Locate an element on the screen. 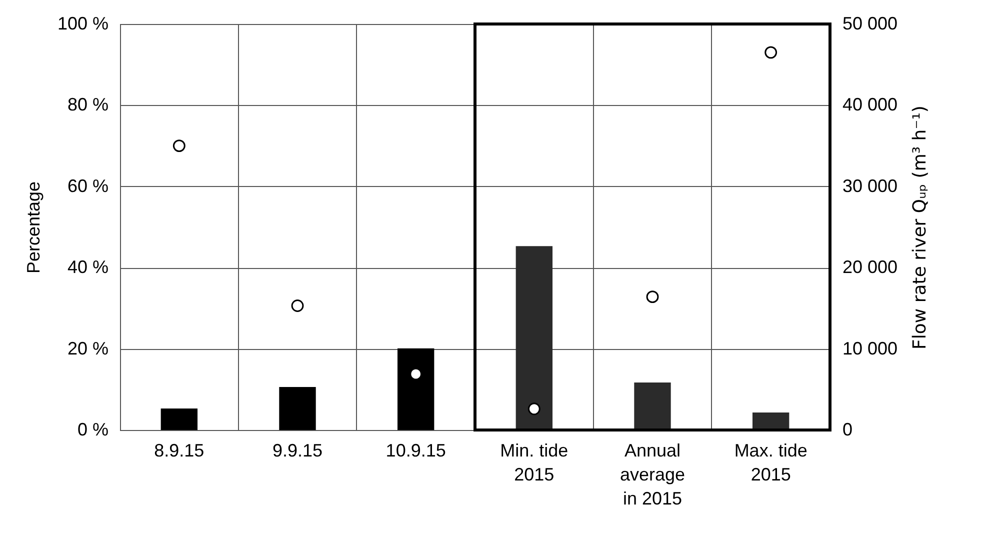 The width and height of the screenshot is (985, 546). x-tick-label: Min. tide 2015 is located at coordinates (534, 462).